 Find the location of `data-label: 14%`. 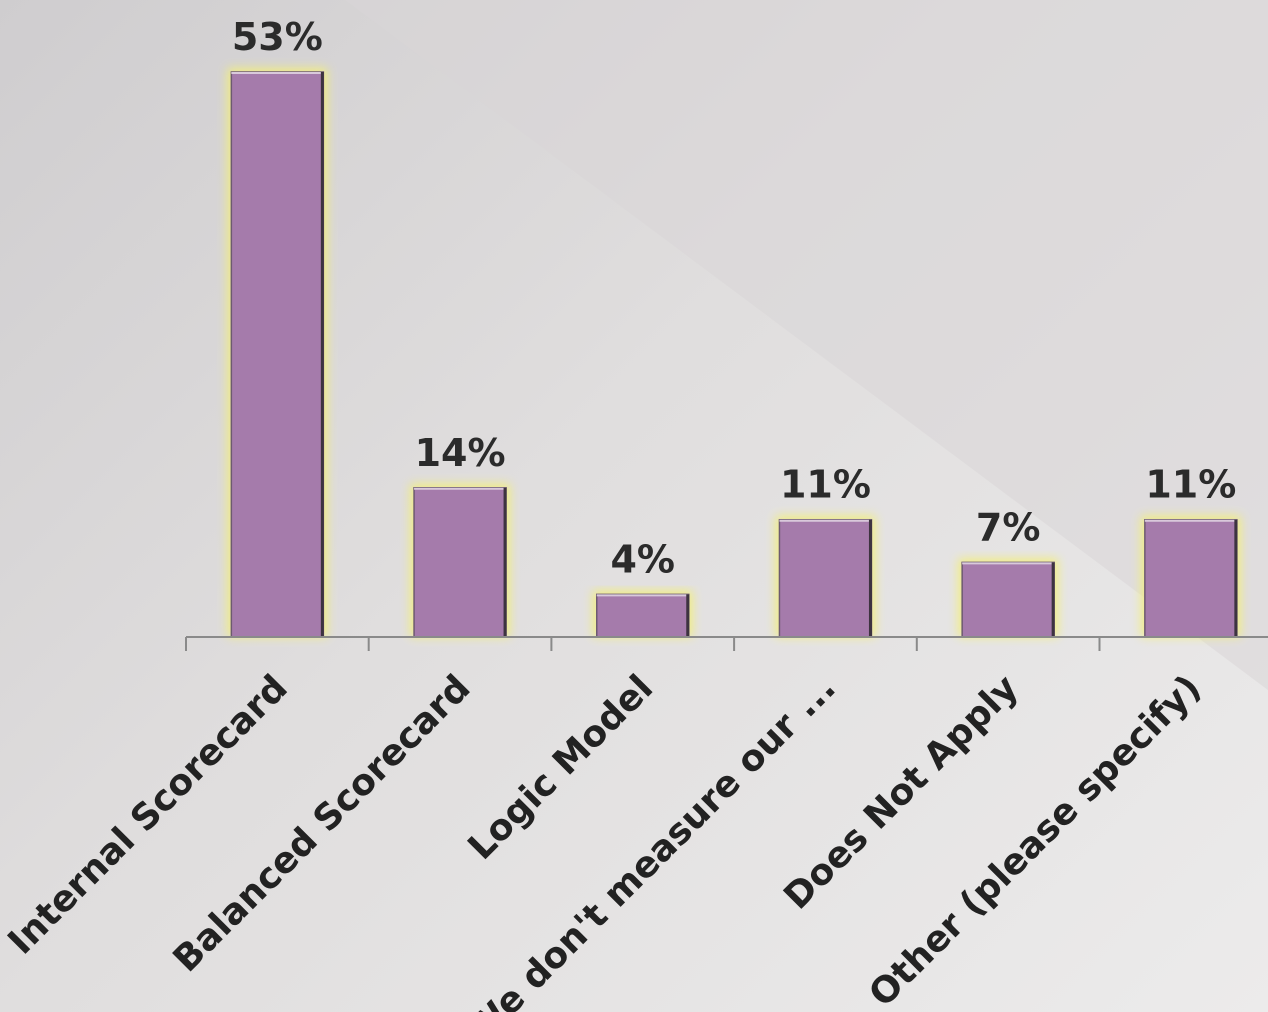

data-label: 14% is located at coordinates (460, 453).